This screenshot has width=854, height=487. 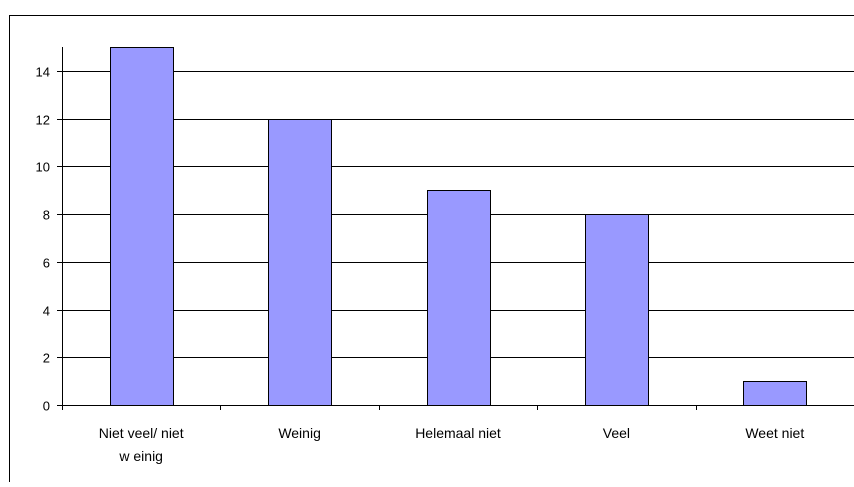 I want to click on y-tick-label: 6, so click(x=46, y=263).